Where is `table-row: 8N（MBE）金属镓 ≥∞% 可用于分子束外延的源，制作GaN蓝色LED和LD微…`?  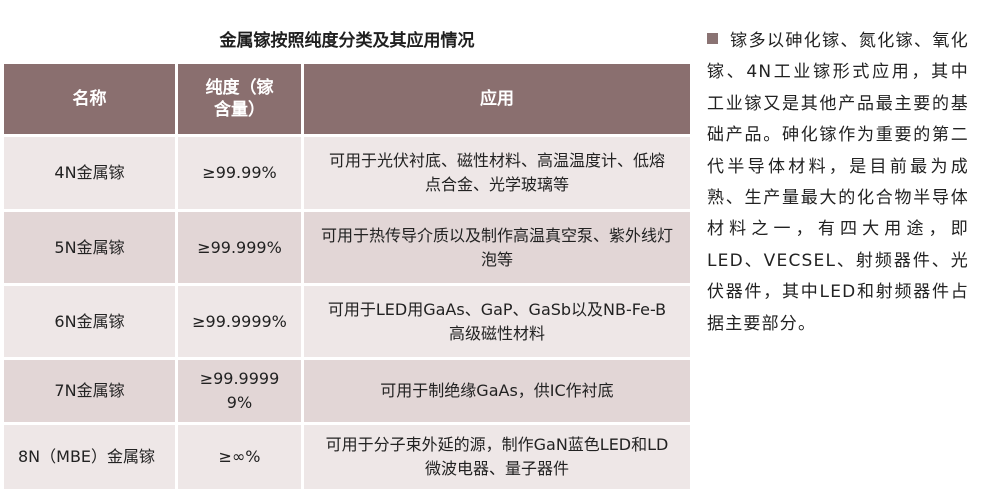
table-row: 8N（MBE）金属镓 ≥∞% 可用于分子束外延的源，制作GaN蓝色LED和LD微… is located at coordinates (347, 458).